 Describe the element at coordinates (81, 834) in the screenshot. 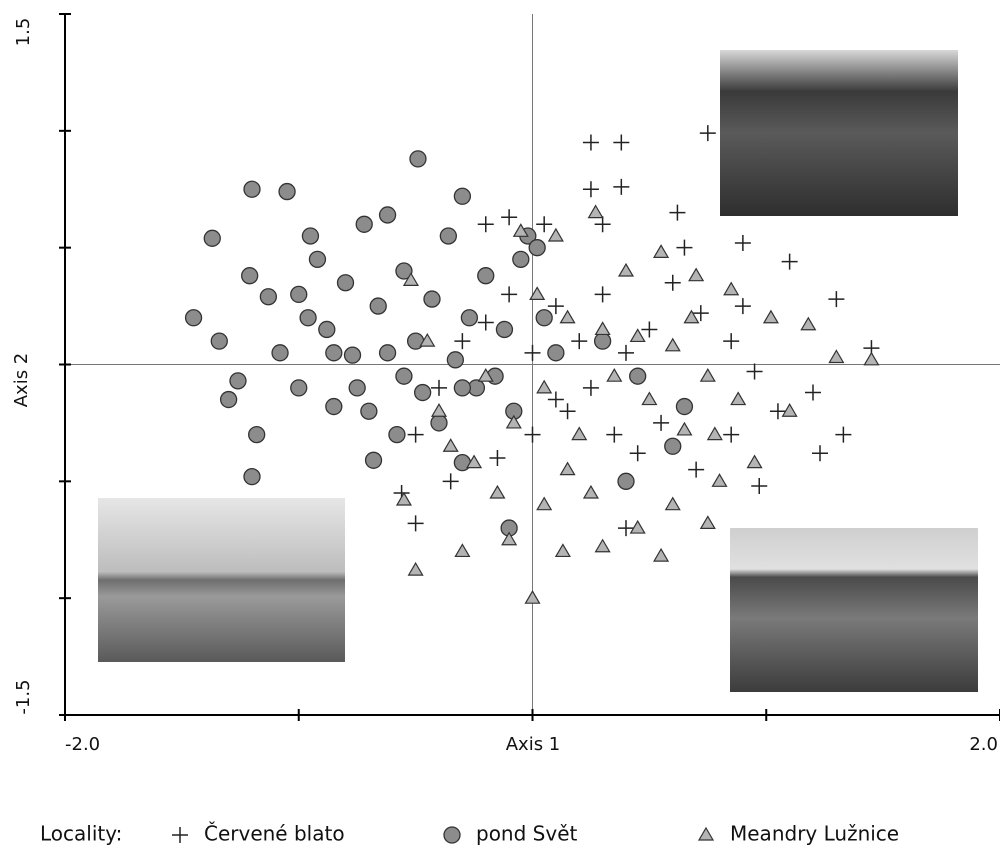

I see `legend-title: Locality:` at that location.